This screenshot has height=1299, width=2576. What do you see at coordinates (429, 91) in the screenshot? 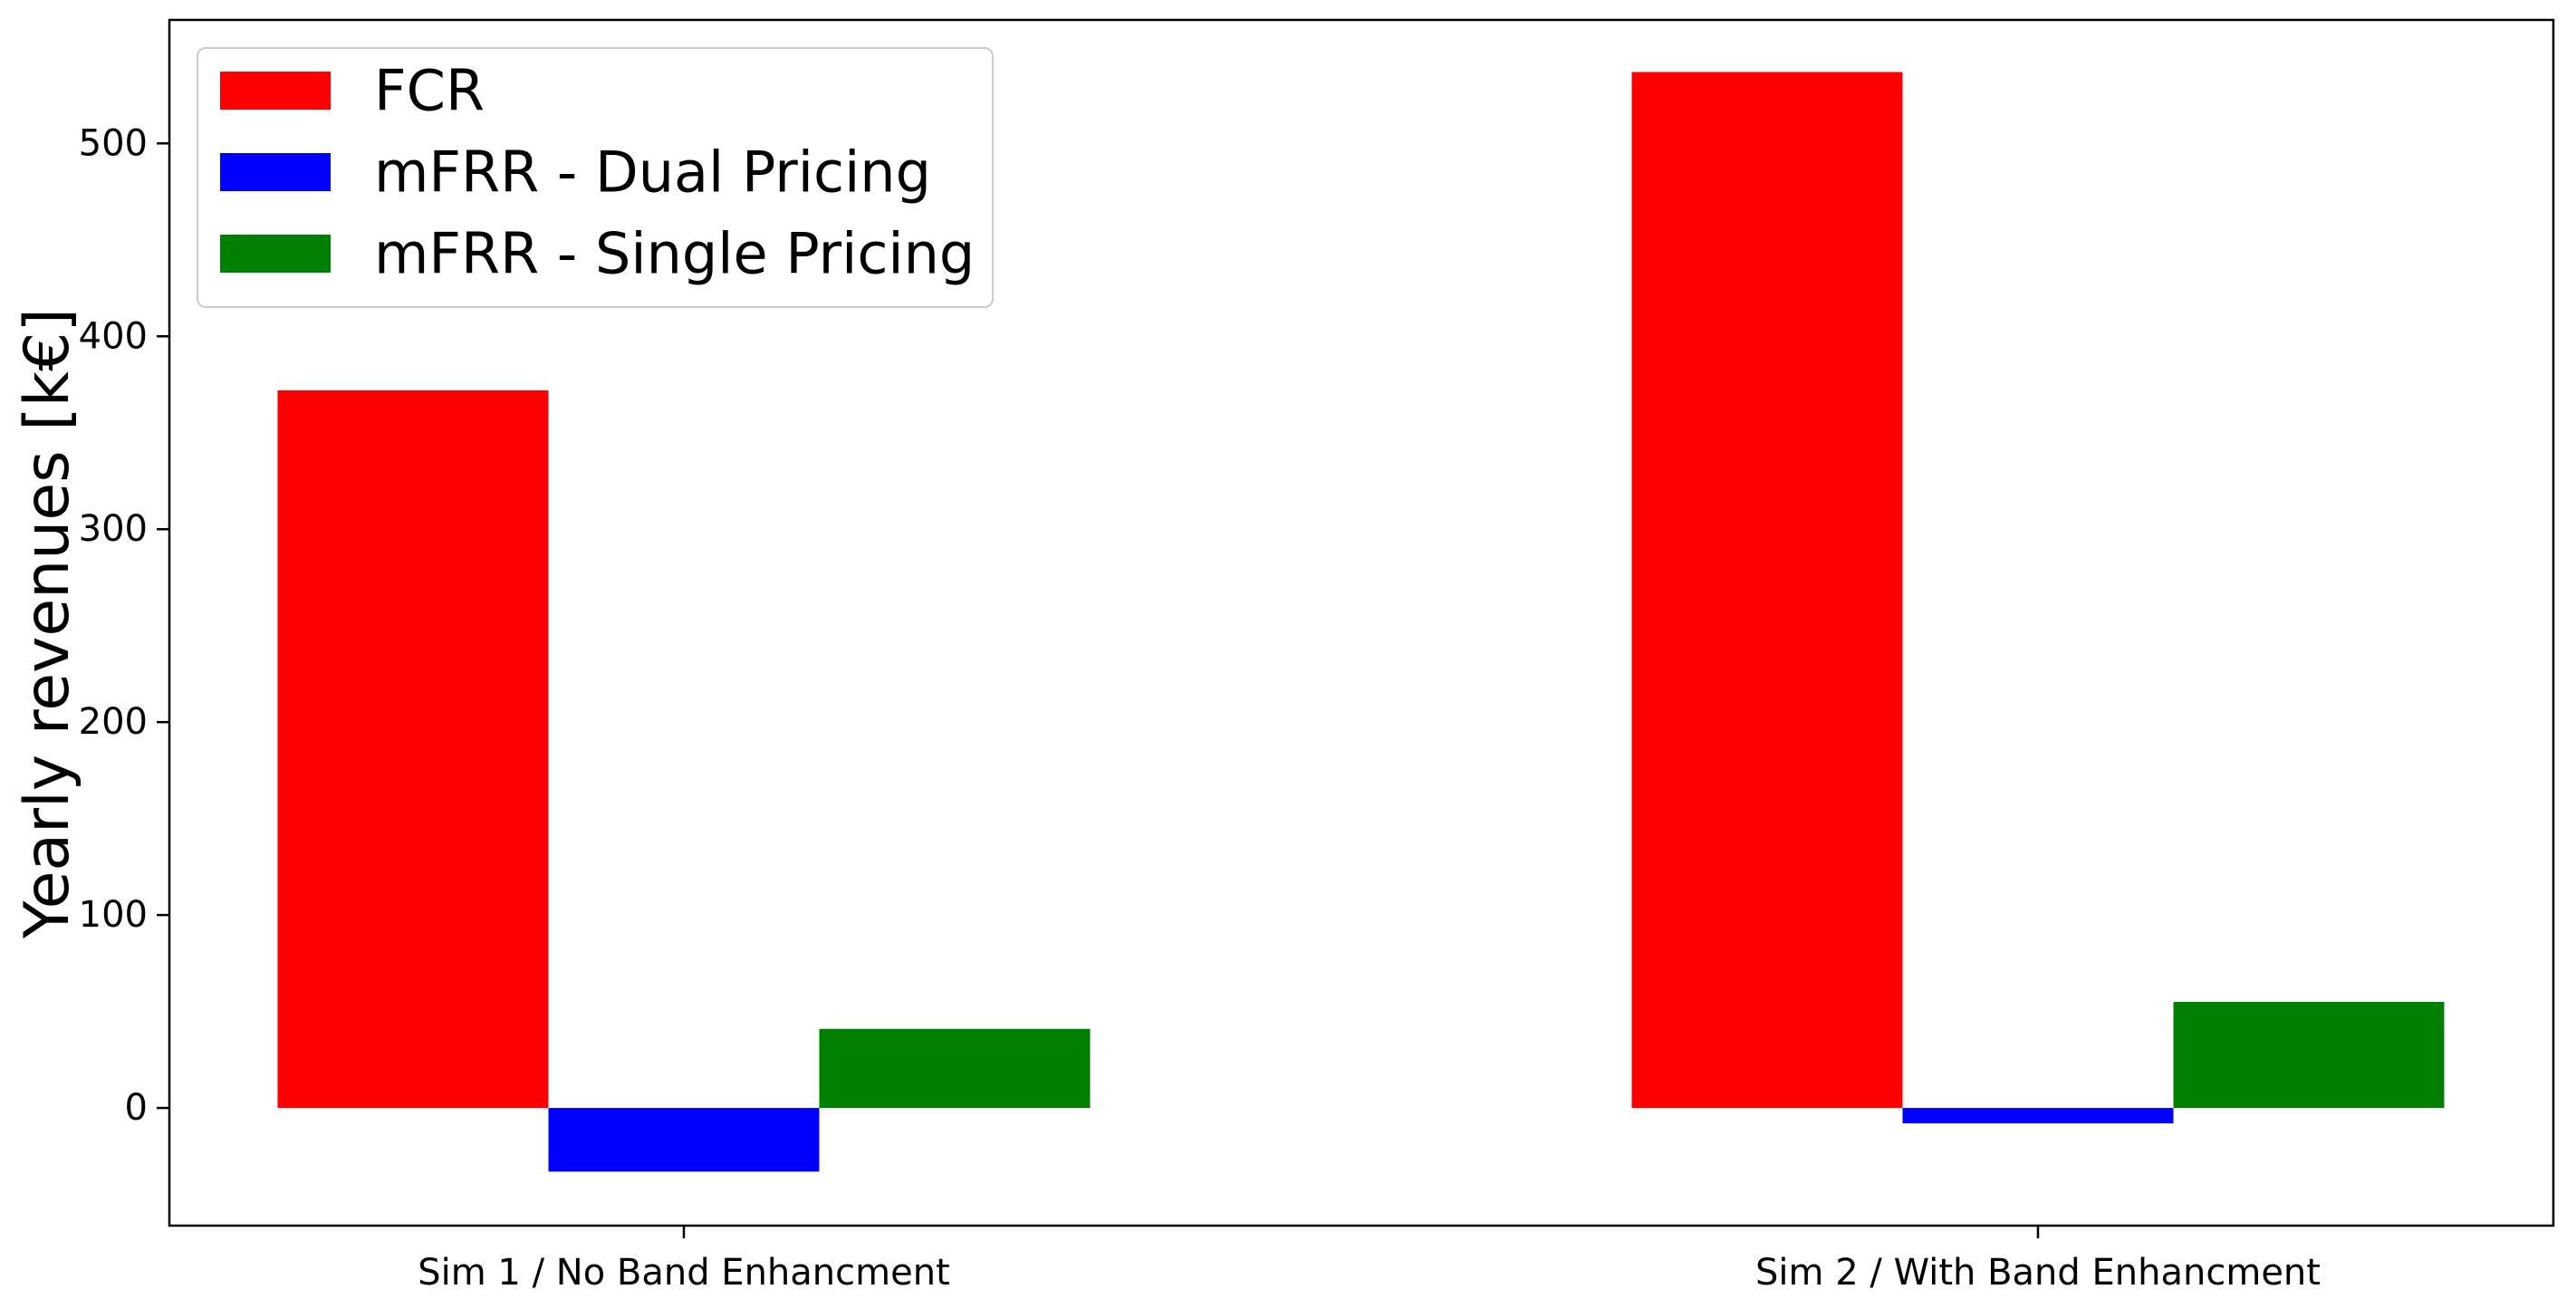
I see `legend-label-fcr: FCR` at bounding box center [429, 91].